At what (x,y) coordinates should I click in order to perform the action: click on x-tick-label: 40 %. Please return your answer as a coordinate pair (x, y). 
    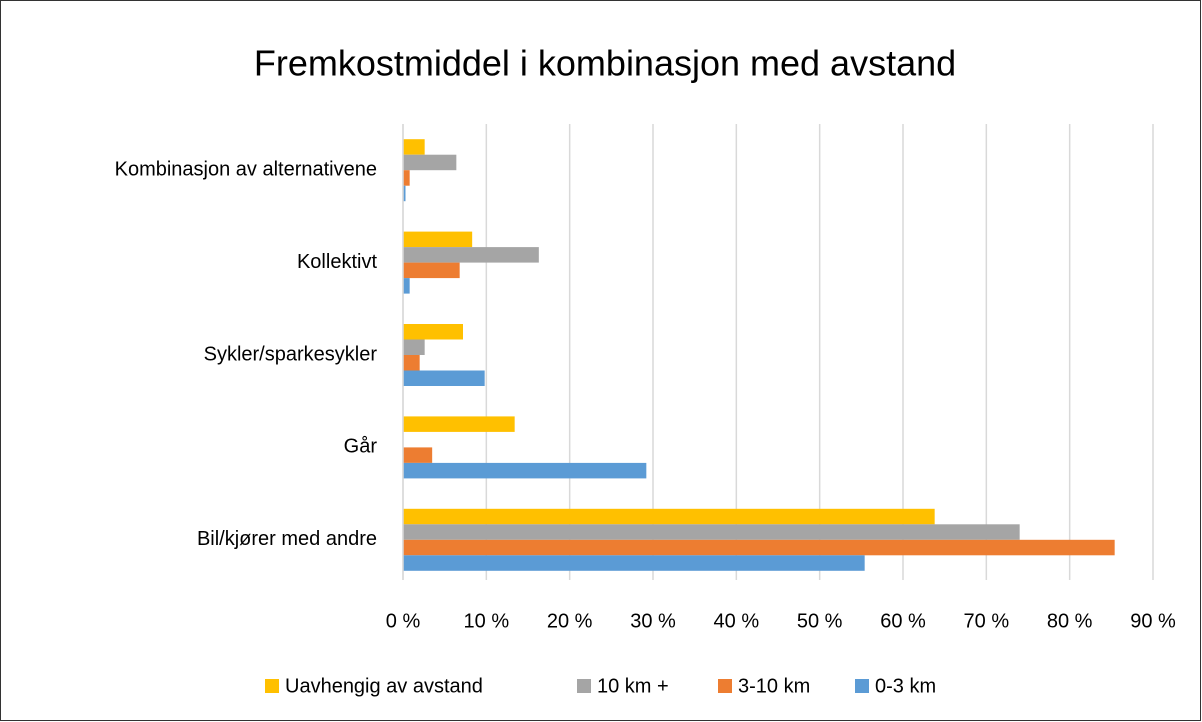
    Looking at the image, I should click on (737, 621).